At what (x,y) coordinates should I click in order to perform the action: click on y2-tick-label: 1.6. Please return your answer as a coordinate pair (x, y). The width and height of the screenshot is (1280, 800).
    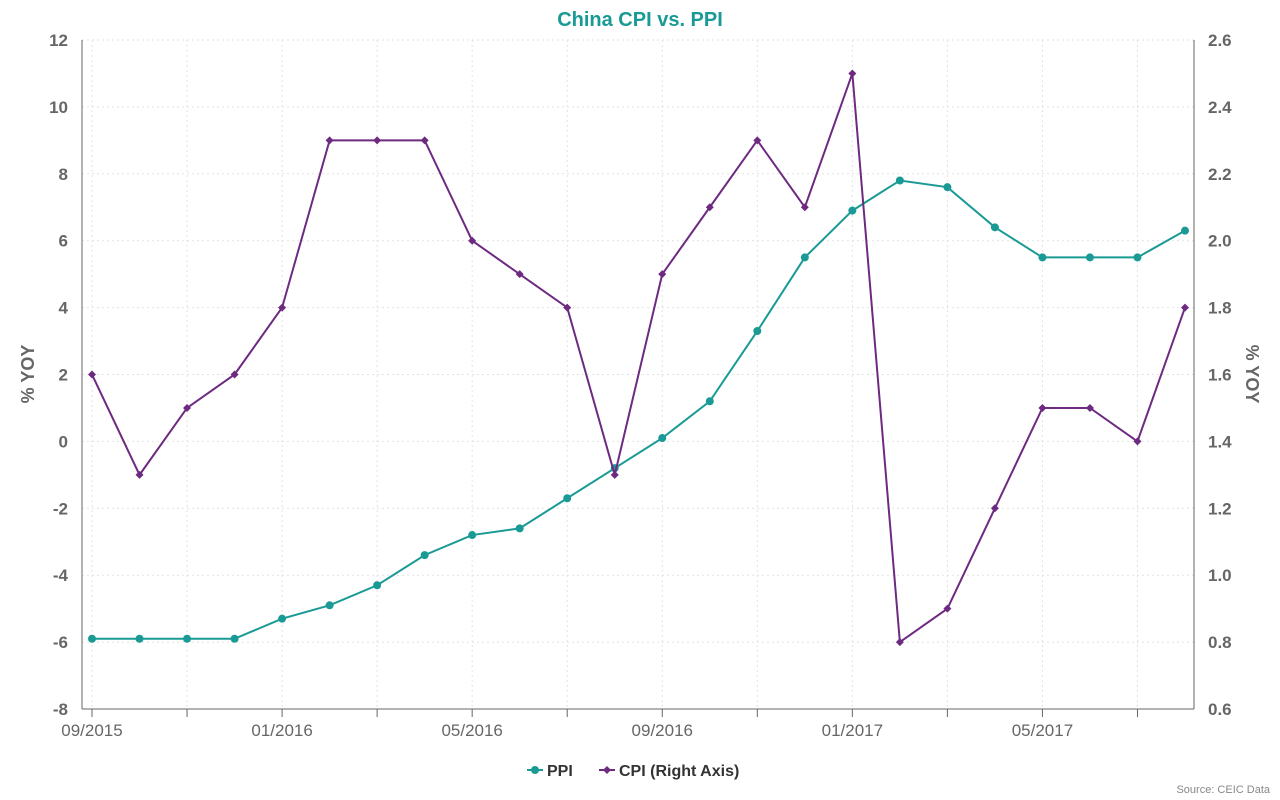
    Looking at the image, I should click on (1220, 375).